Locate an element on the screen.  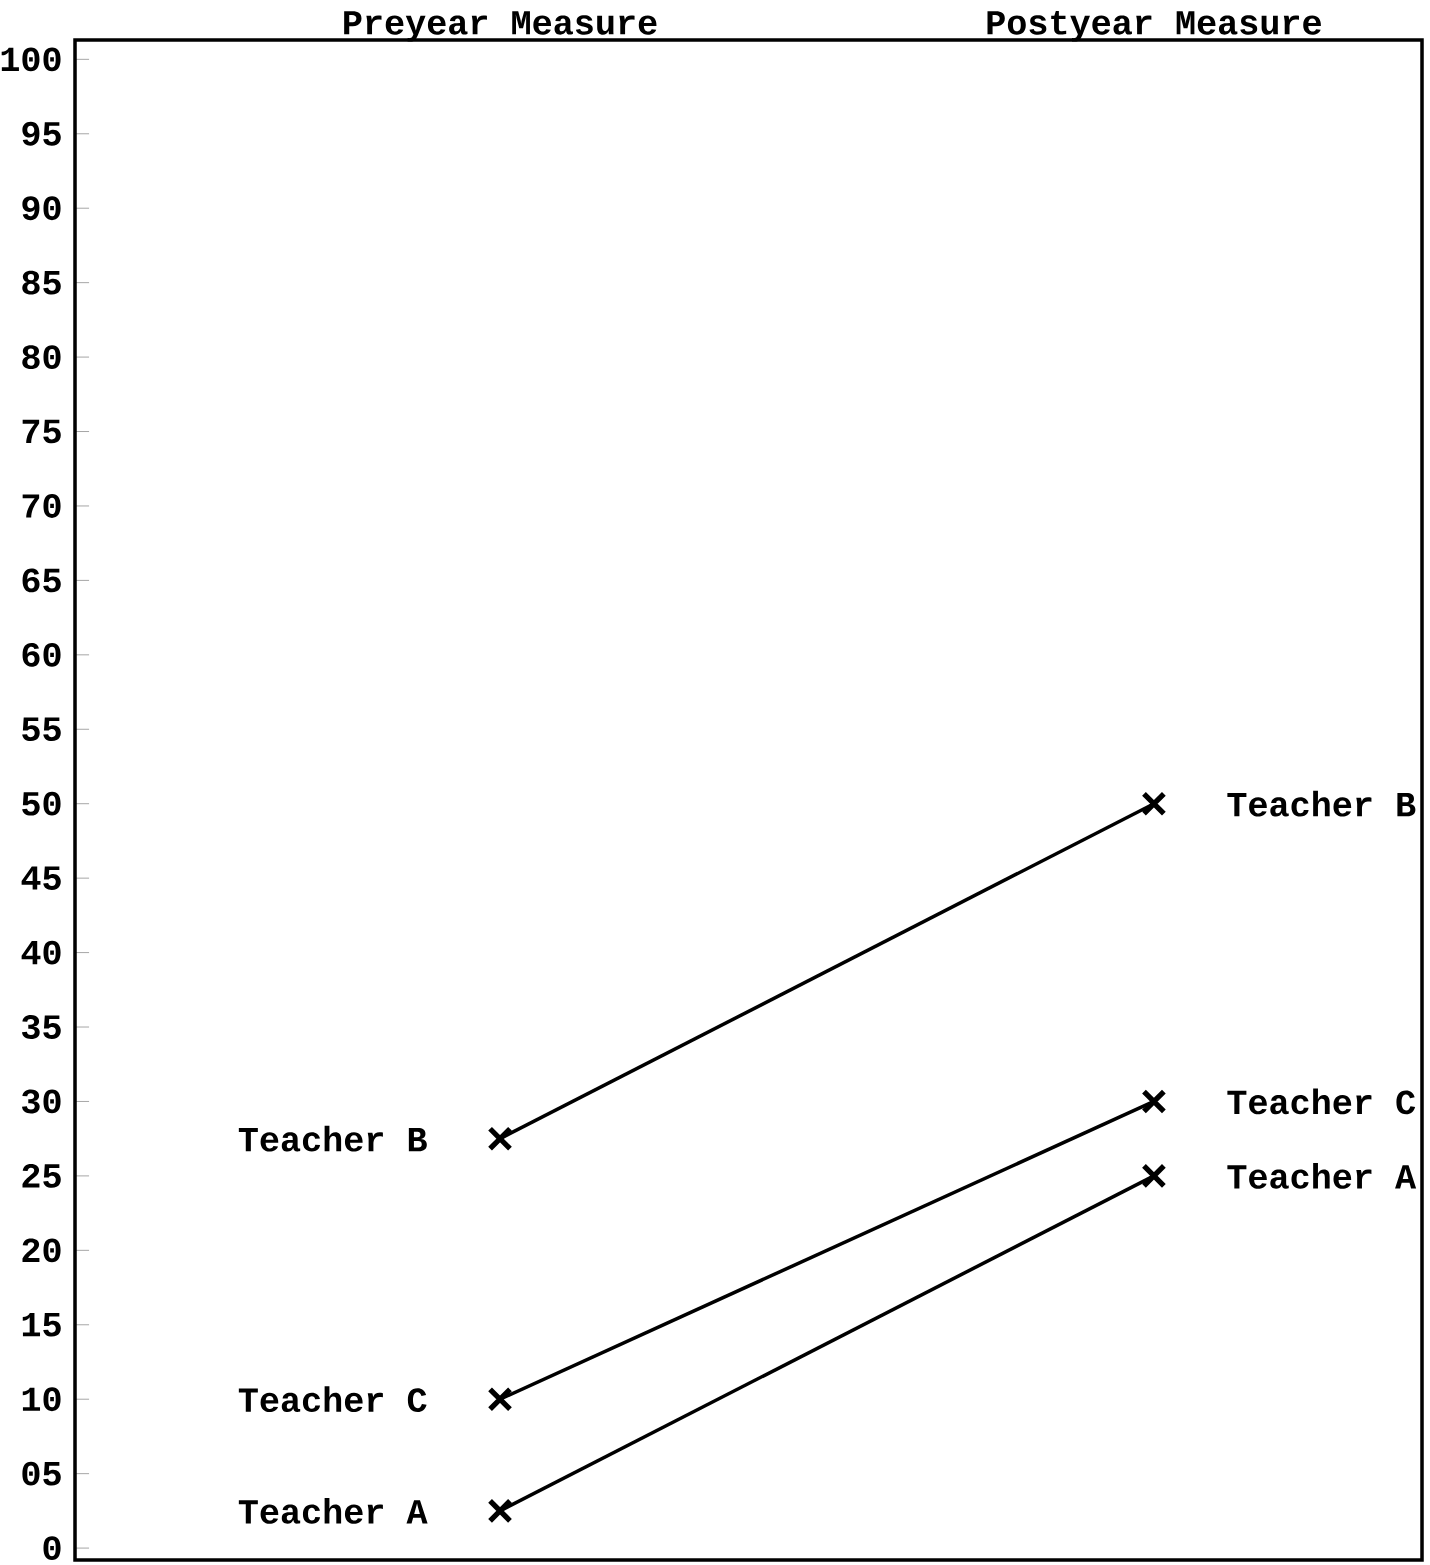
y-tick-label: 10 is located at coordinates (41, 1399).